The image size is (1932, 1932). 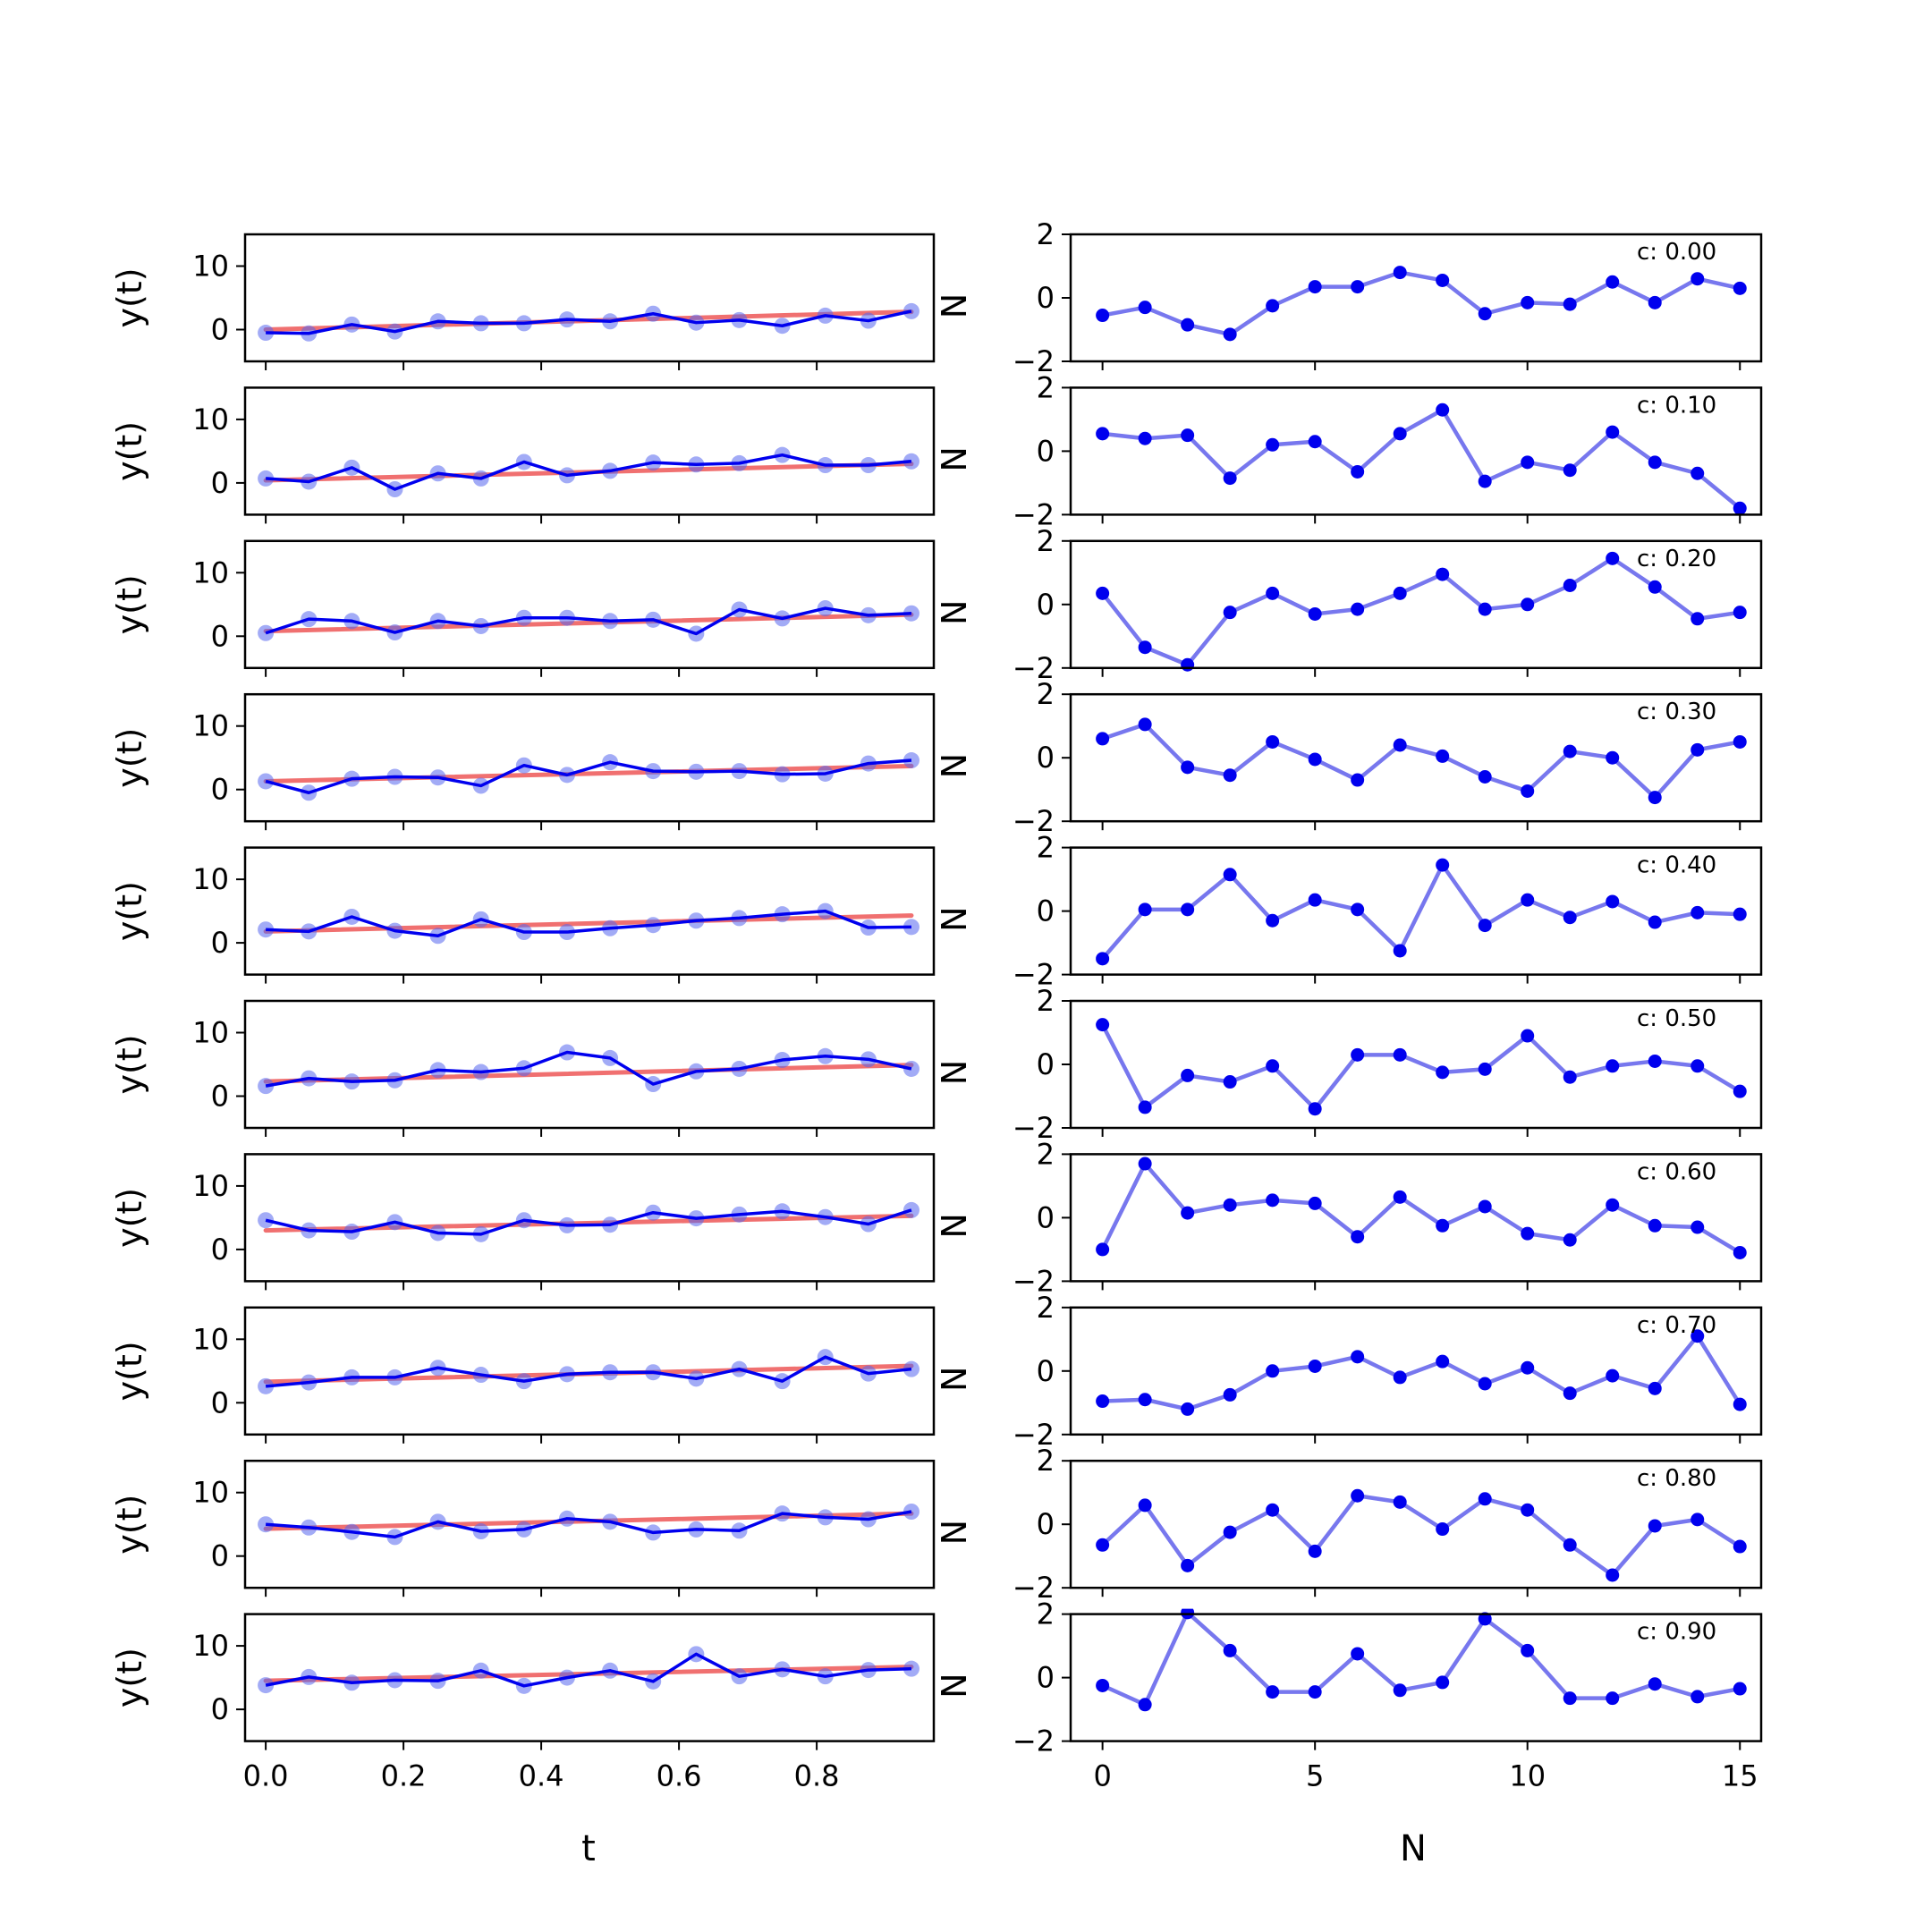 I want to click on annotation-label: c: 0.00, so click(x=1676, y=252).